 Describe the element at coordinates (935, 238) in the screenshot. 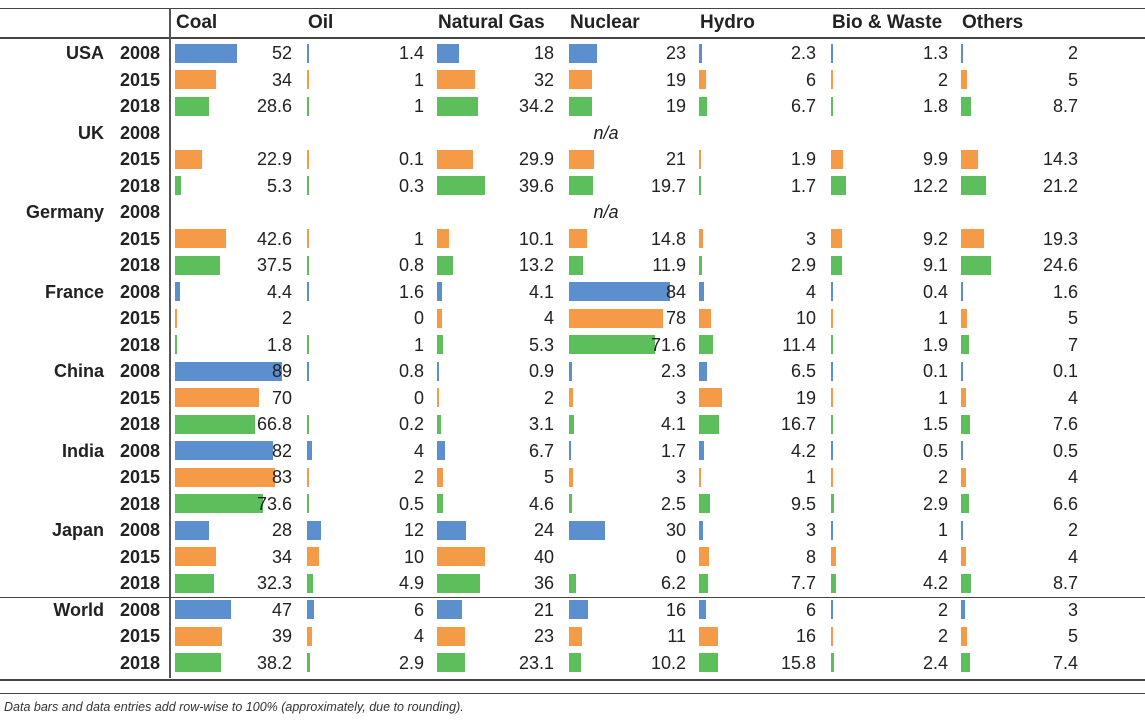

I see `data-value: 9.2` at that location.